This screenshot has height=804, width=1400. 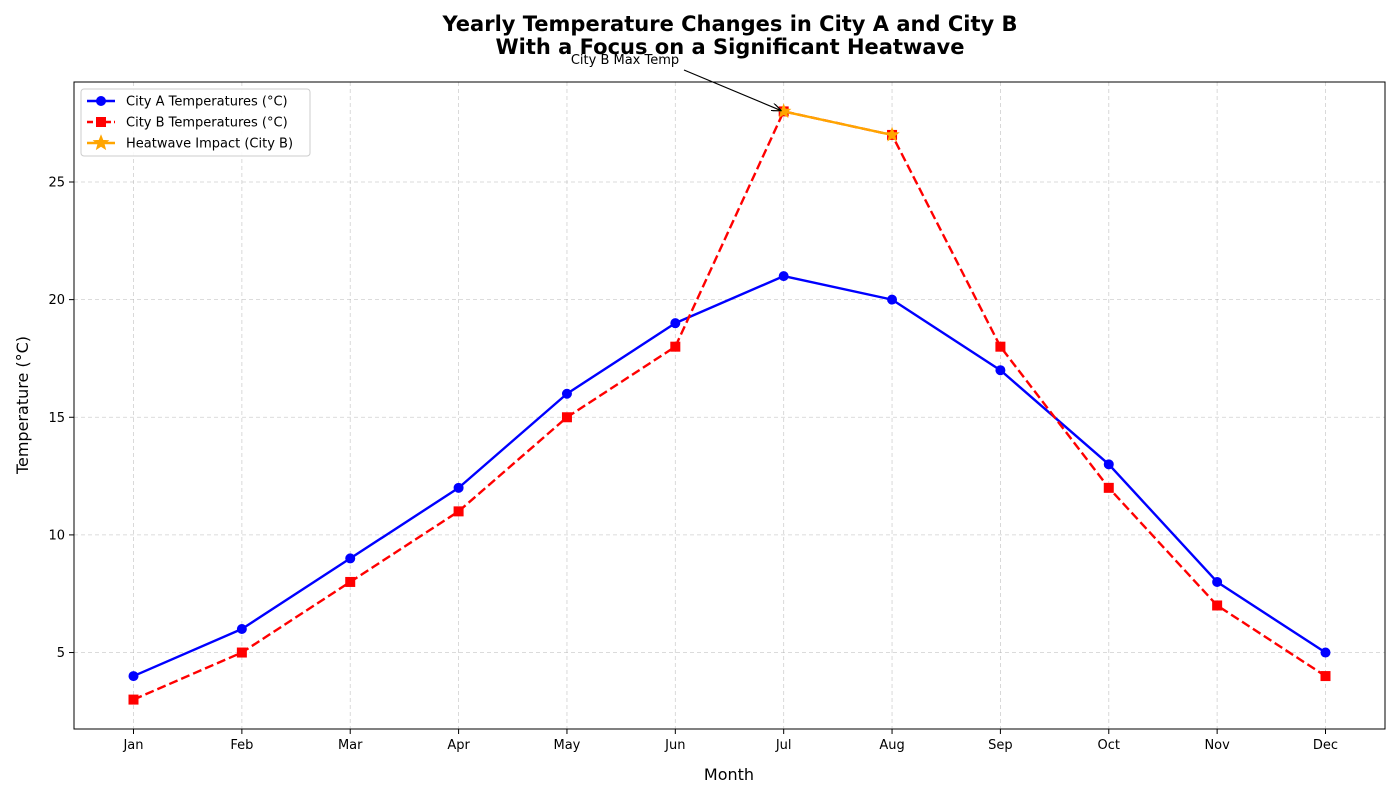 I want to click on x-tick-label: Feb, so click(x=241, y=745).